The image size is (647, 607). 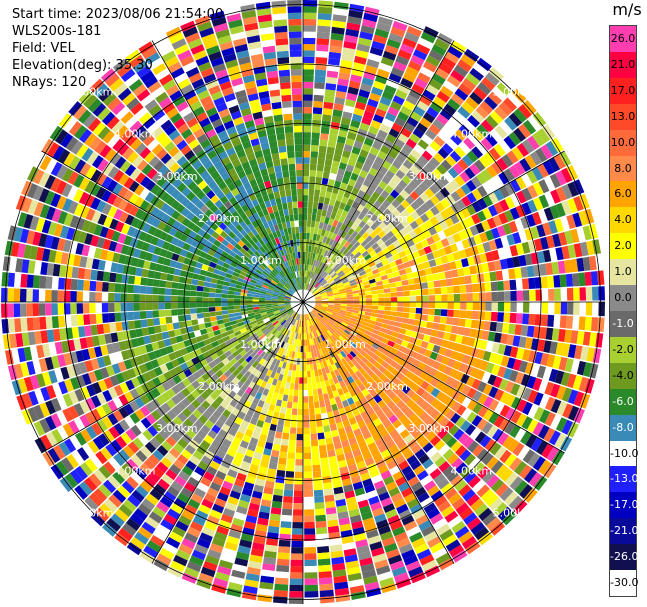 I want to click on colorbar-label: 21.0, so click(x=623, y=64).